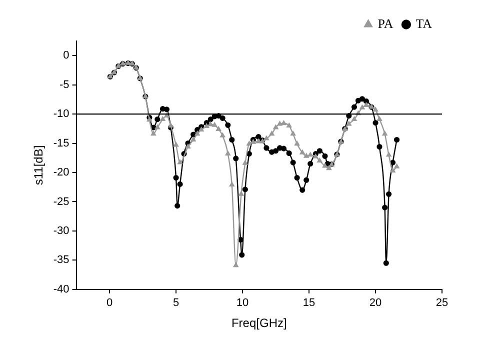 The height and width of the screenshot is (353, 500). Describe the element at coordinates (61, 172) in the screenshot. I see `y-tick-label: -20` at that location.